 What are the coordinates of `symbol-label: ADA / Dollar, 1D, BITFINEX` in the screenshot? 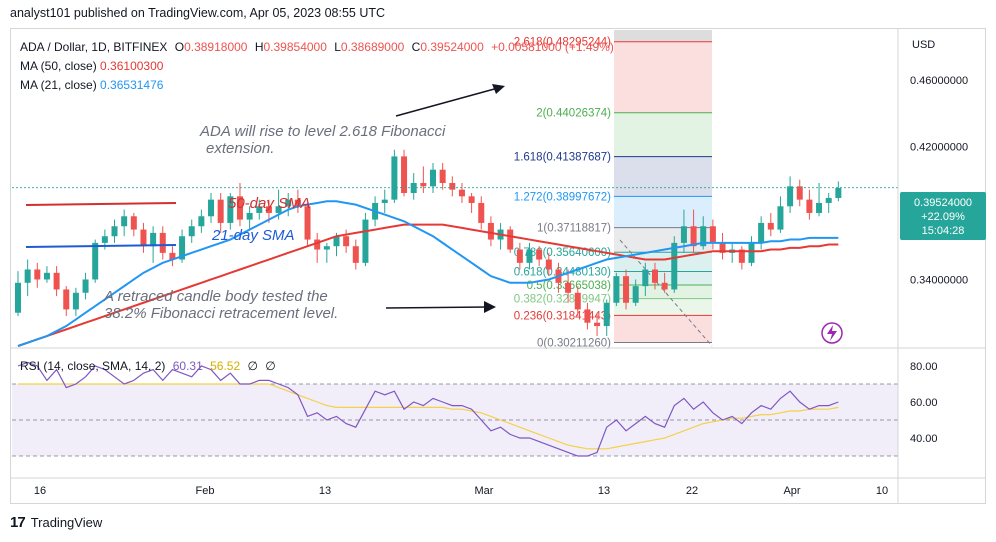 It's located at (94, 47).